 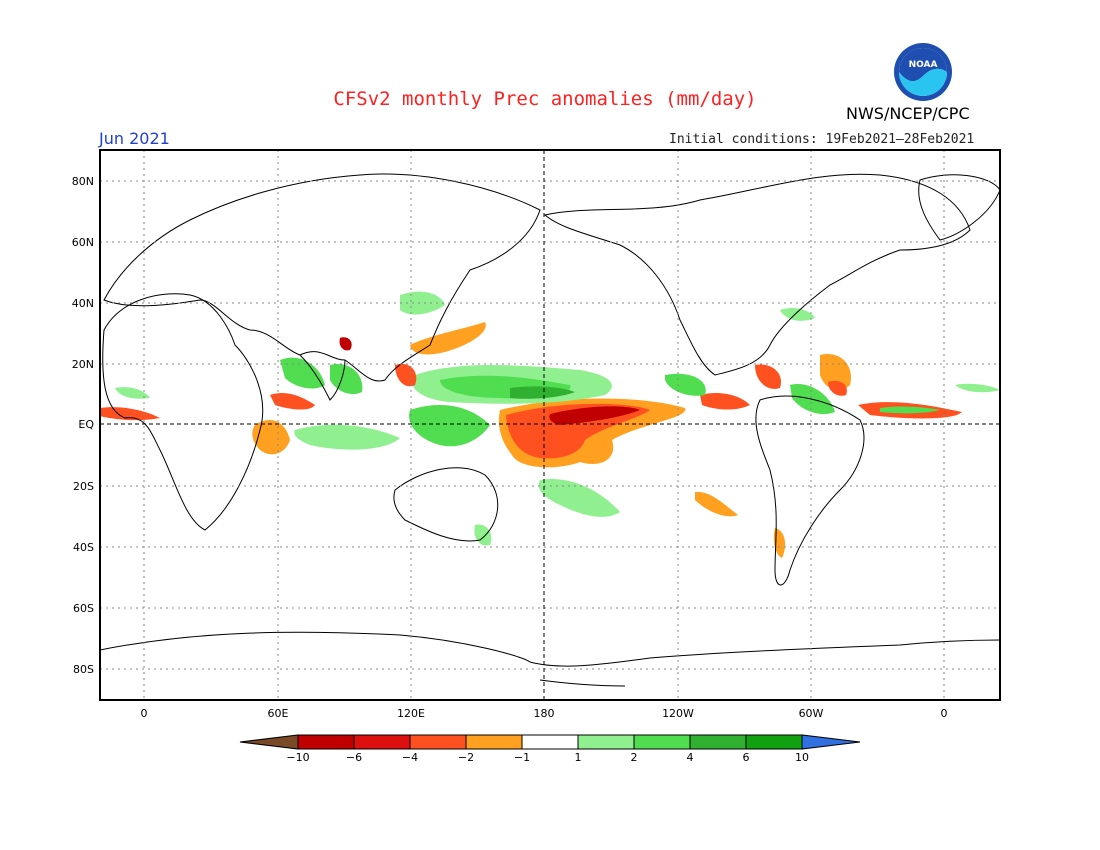 What do you see at coordinates (725, 401) in the screenshot?
I see `e-pacific-dry` at bounding box center [725, 401].